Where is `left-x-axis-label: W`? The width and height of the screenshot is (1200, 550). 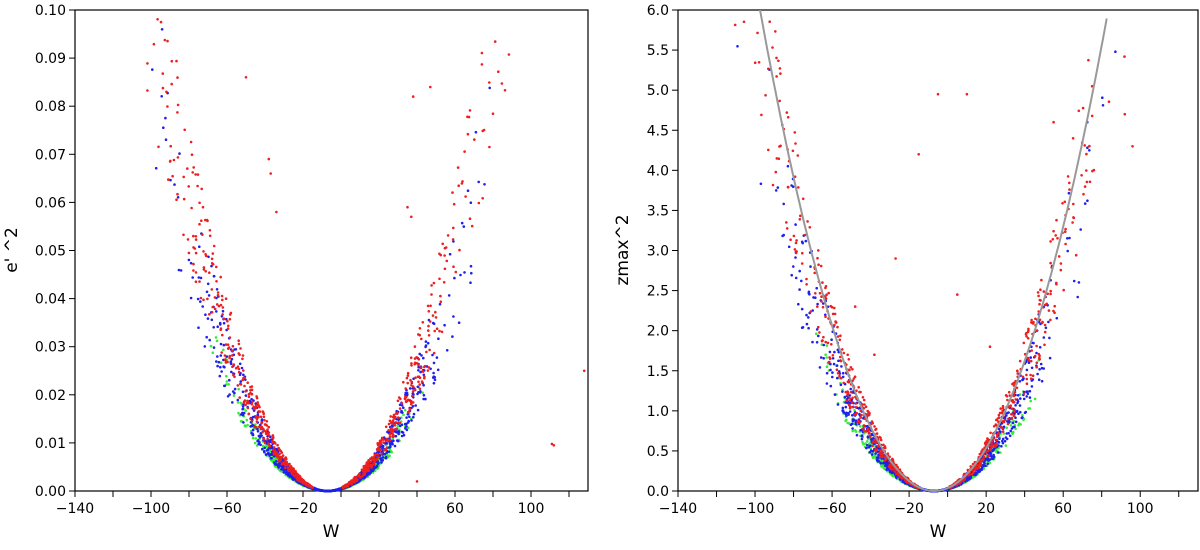
left-x-axis-label: W is located at coordinates (331, 532).